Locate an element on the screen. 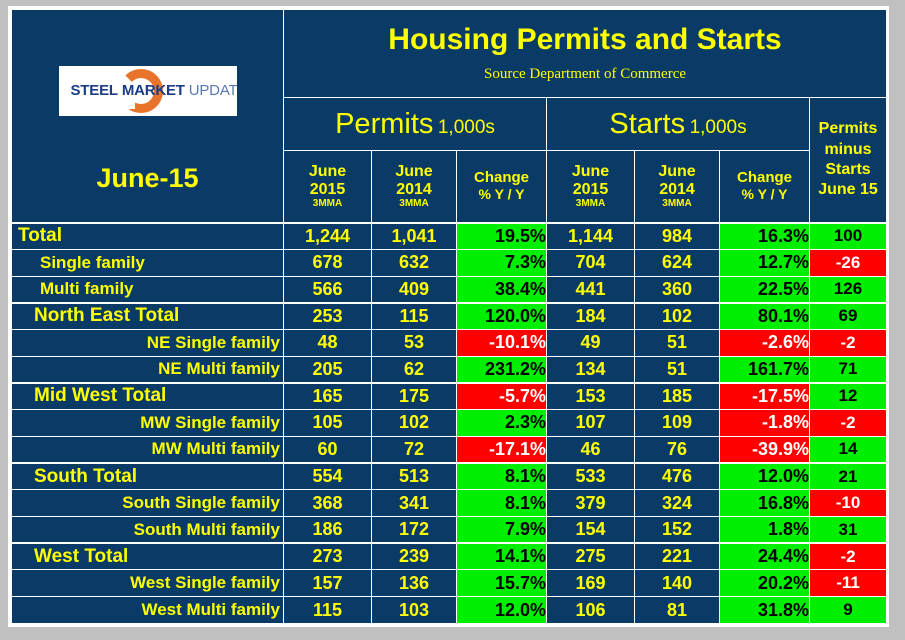 This screenshot has width=905, height=640. cell-permits-2015: 165 is located at coordinates (327, 396).